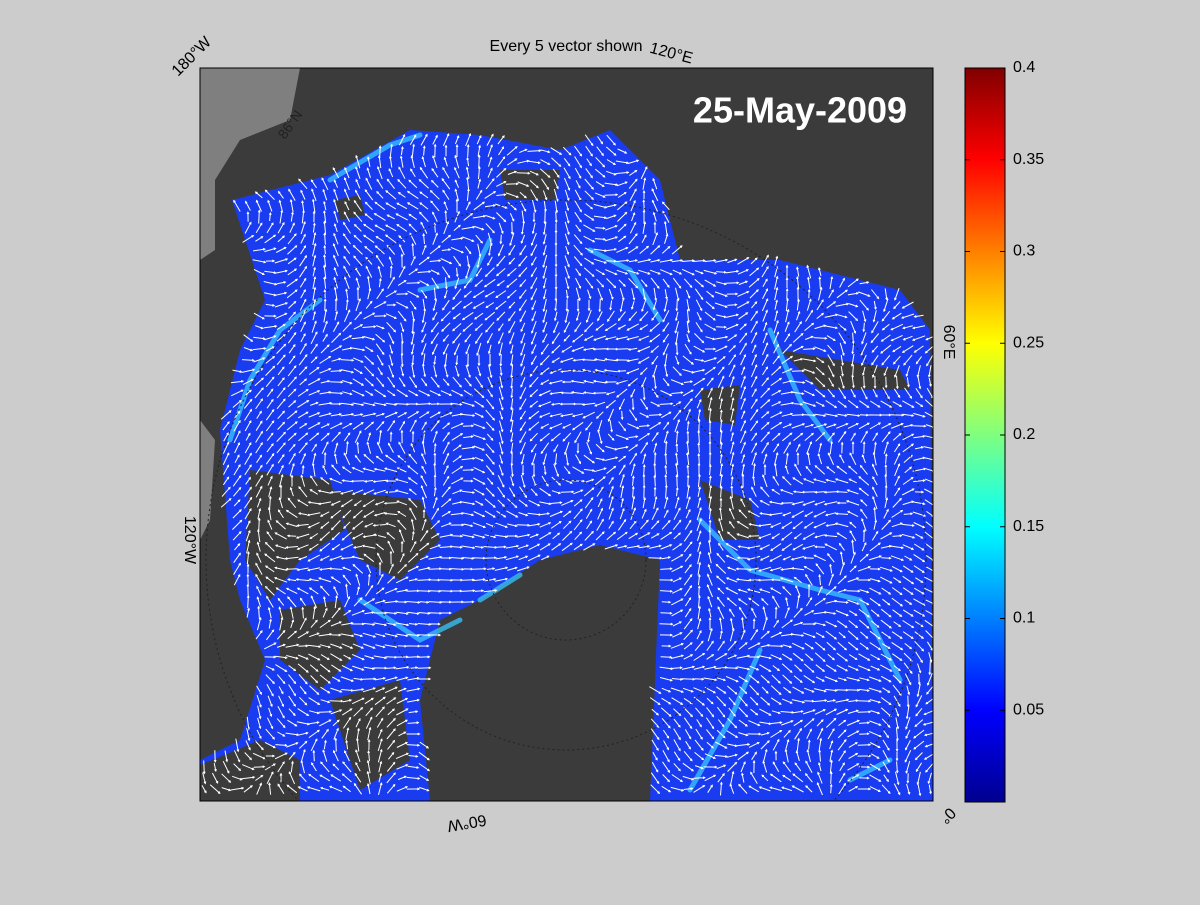 This screenshot has height=905, width=1200. What do you see at coordinates (189, 540) in the screenshot?
I see `graticule-label: 120°W` at bounding box center [189, 540].